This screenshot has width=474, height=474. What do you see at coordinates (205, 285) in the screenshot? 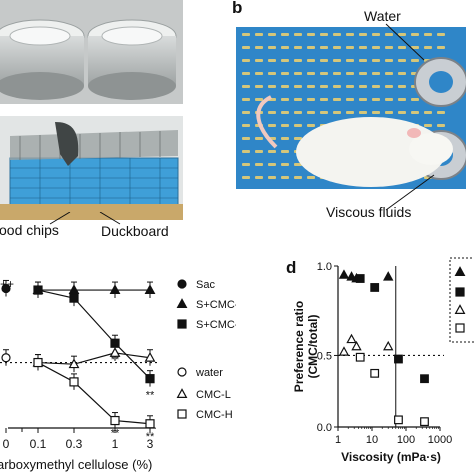
I see `legend-label: Sac` at bounding box center [205, 285].